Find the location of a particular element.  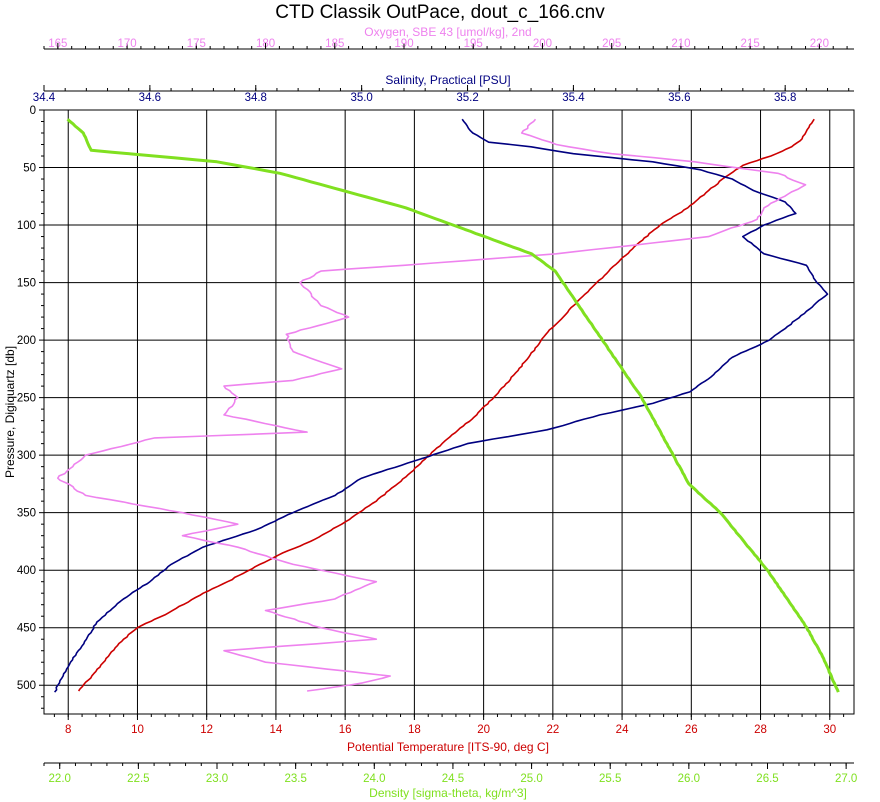

temperature-tick-label: 26 is located at coordinates (691, 730).